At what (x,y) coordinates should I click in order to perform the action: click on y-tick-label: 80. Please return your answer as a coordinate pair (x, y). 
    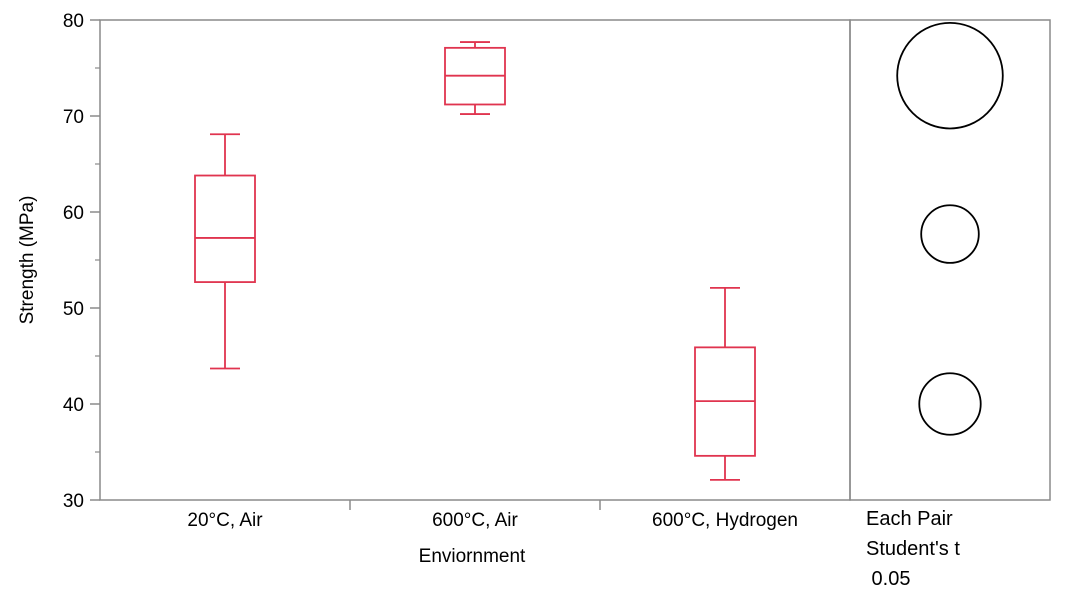
    Looking at the image, I should click on (73, 21).